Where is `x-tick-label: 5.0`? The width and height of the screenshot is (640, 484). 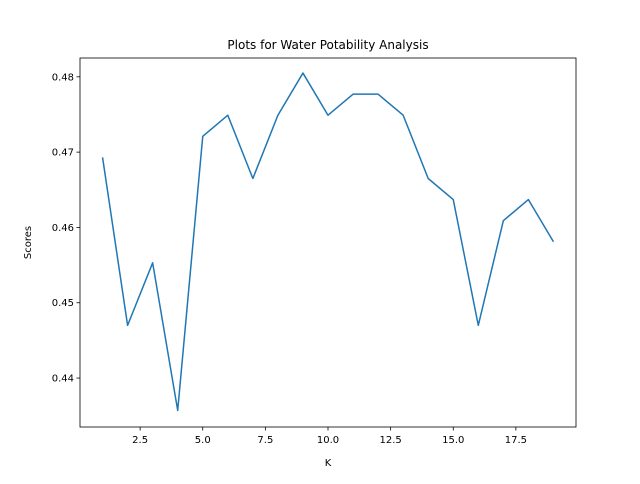 x-tick-label: 5.0 is located at coordinates (203, 440).